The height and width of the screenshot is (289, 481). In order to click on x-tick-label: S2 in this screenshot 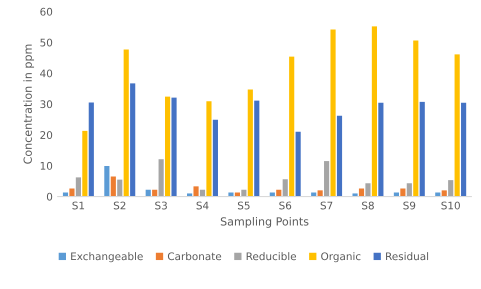, I will do `click(120, 206)`.